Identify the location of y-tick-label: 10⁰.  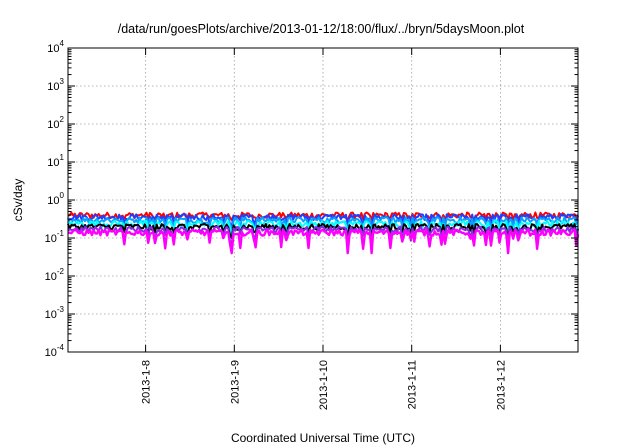
(55, 199).